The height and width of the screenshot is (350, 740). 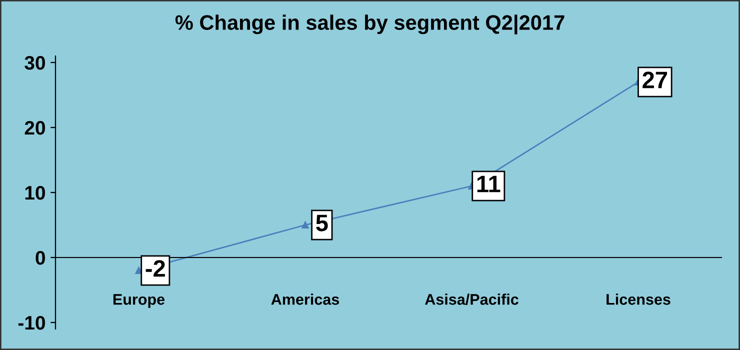 I want to click on data-label: -2, so click(x=155, y=268).